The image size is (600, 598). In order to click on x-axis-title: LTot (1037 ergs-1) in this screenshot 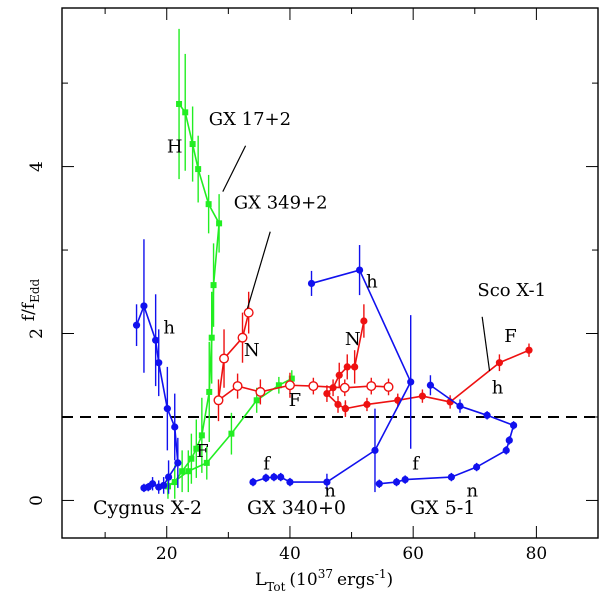, I will do `click(324, 580)`.